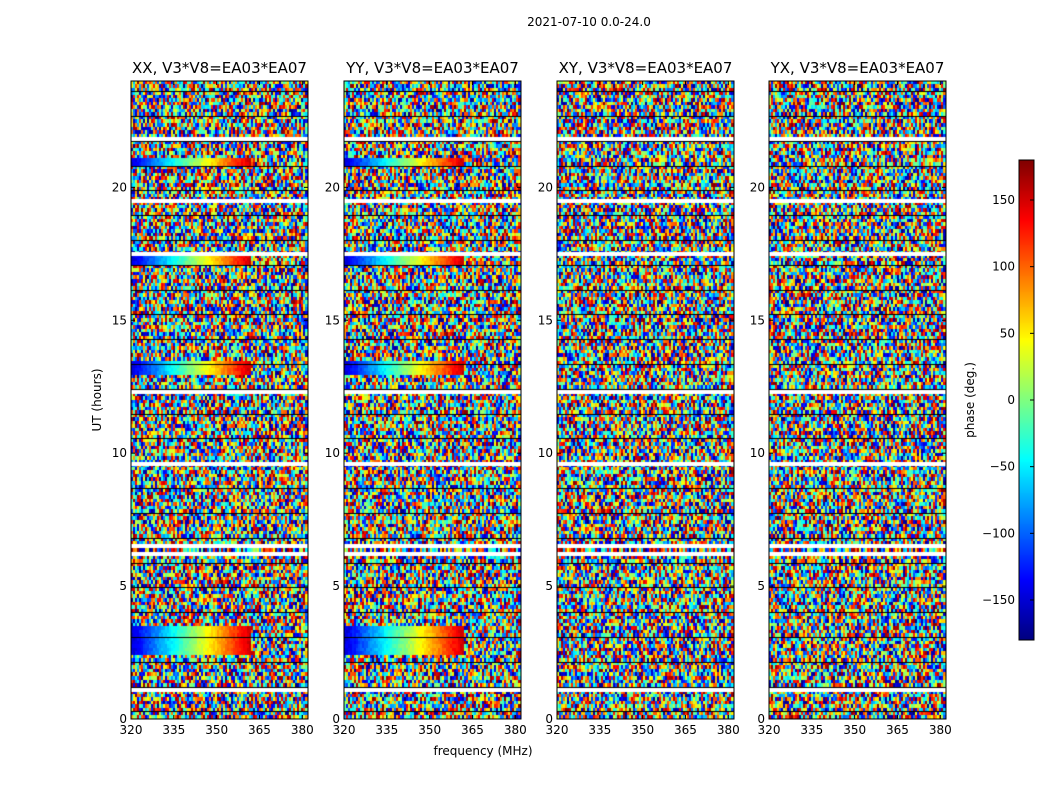 The image size is (1050, 800). What do you see at coordinates (482, 751) in the screenshot?
I see `x-axis-label: frequency (MHz)` at bounding box center [482, 751].